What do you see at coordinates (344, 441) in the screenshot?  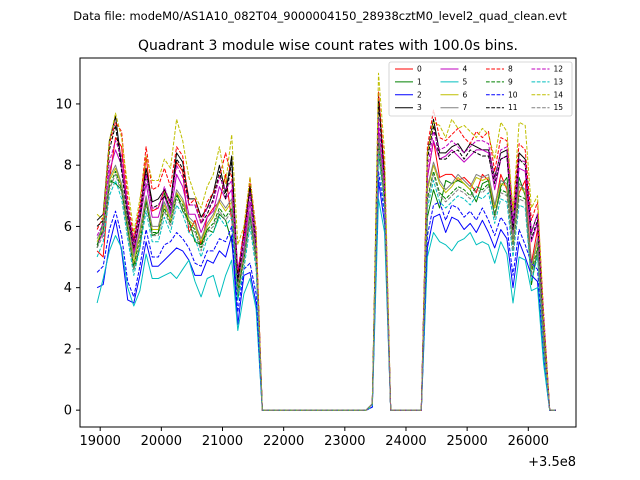 I see `x-tick-label: 23000` at bounding box center [344, 441].